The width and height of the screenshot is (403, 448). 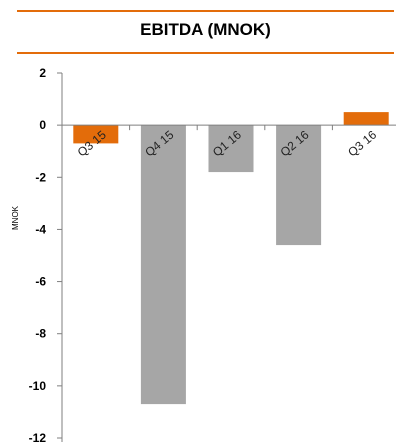 What do you see at coordinates (40, 177) in the screenshot?
I see `y-tick-label: -2` at bounding box center [40, 177].